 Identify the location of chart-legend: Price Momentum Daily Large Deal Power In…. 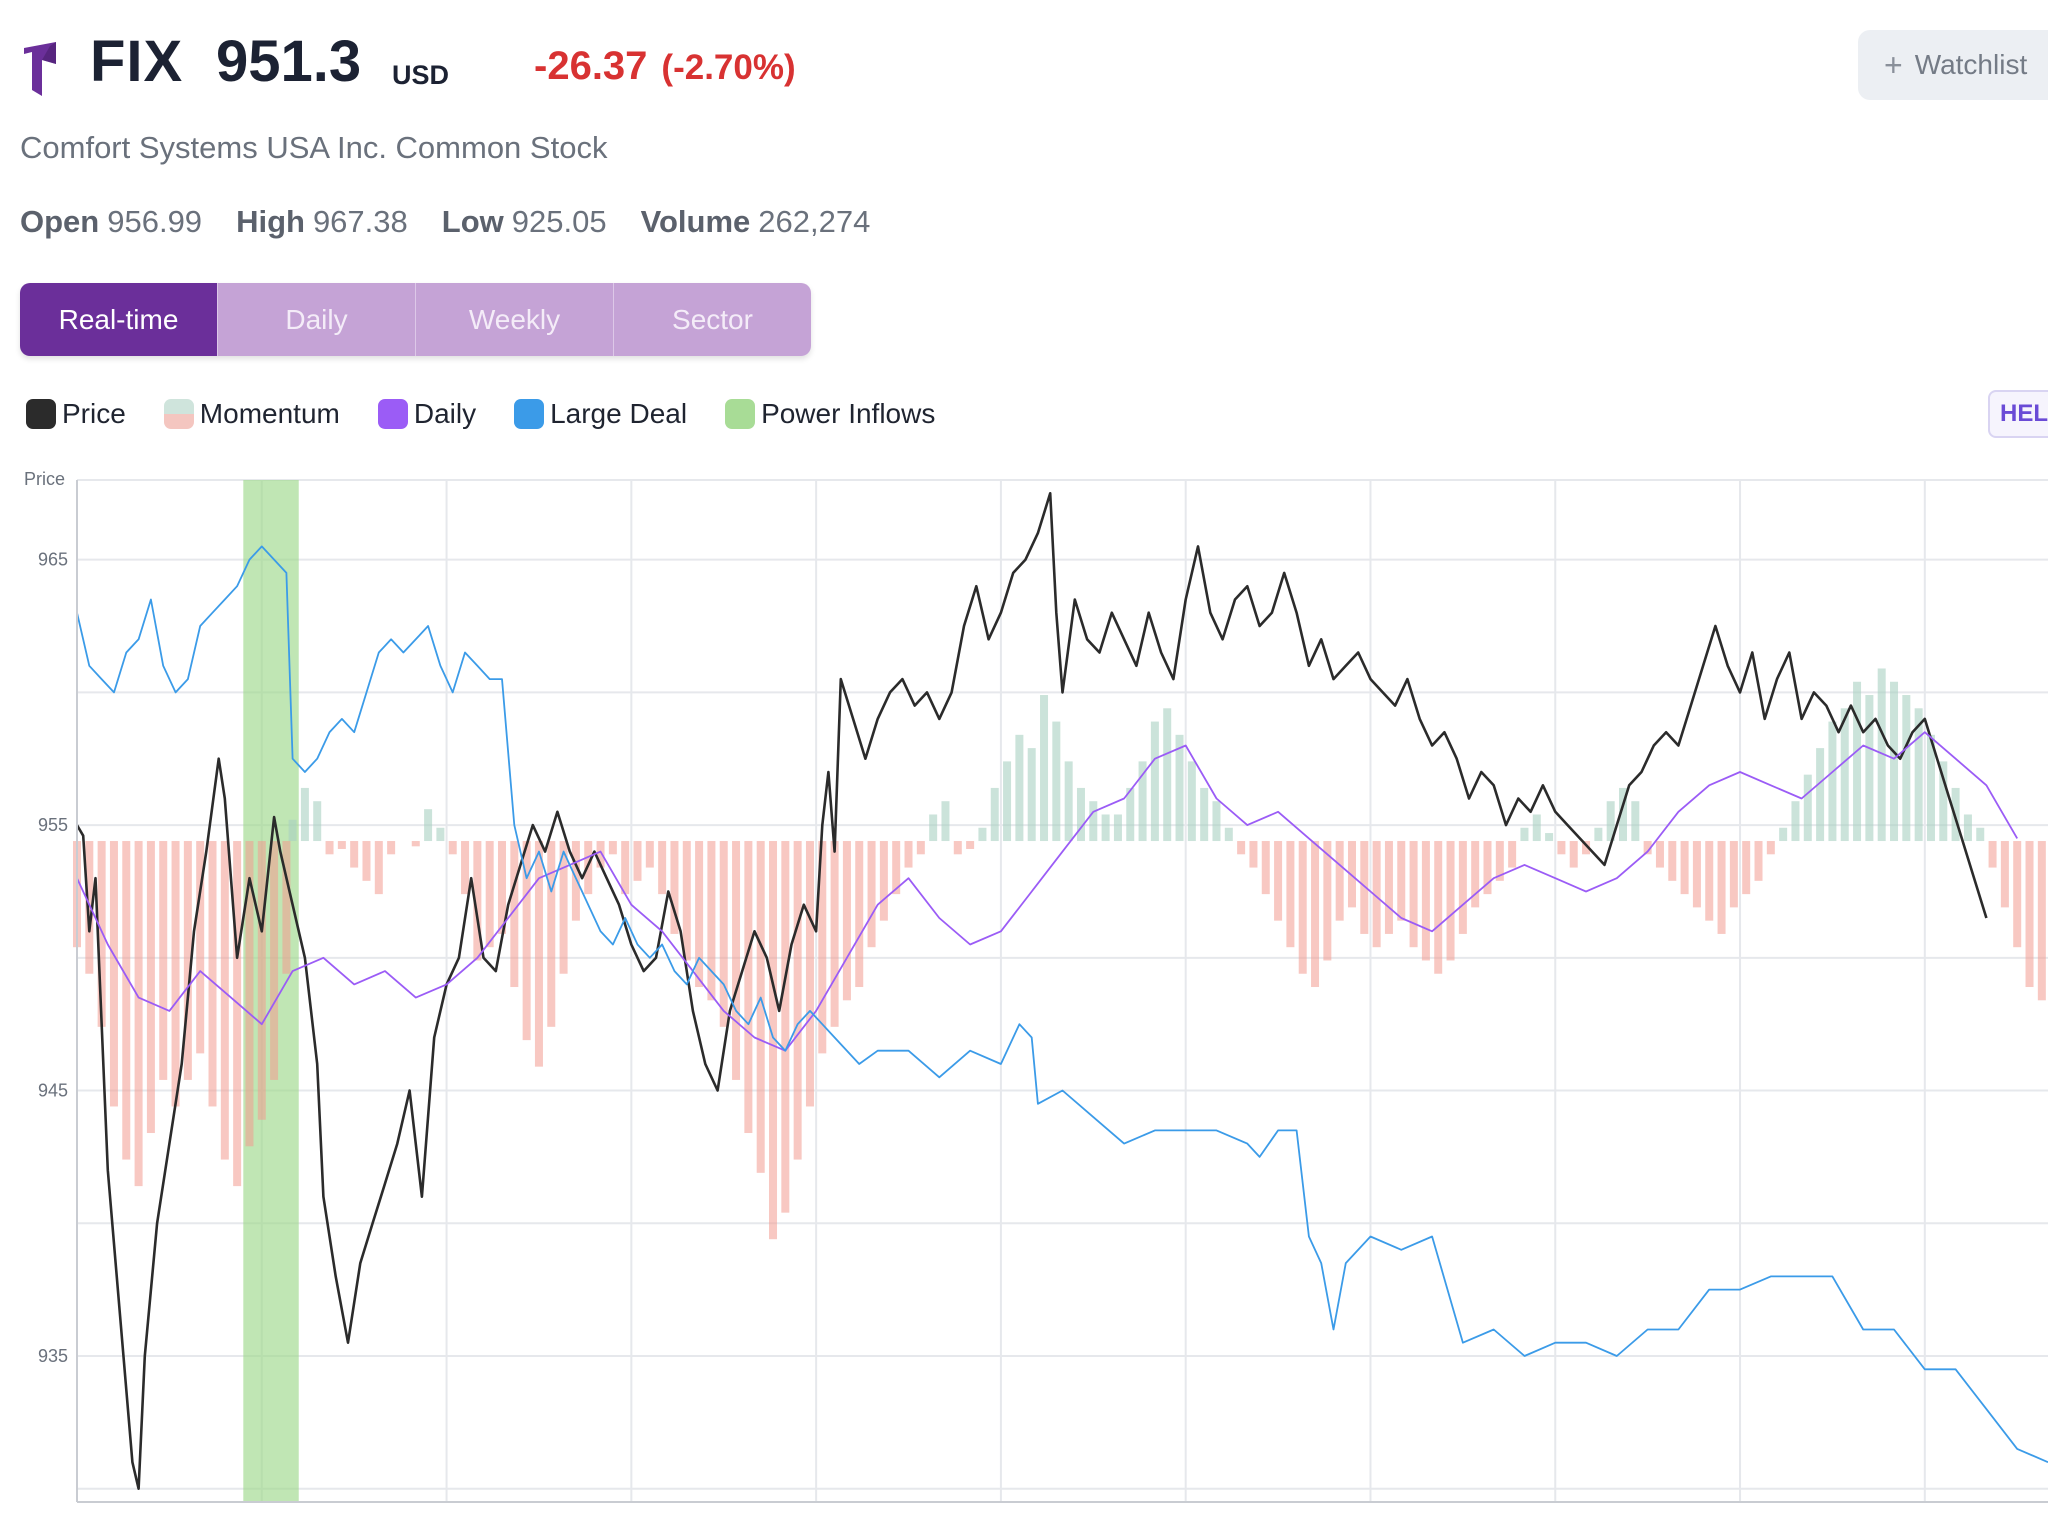
(499, 414).